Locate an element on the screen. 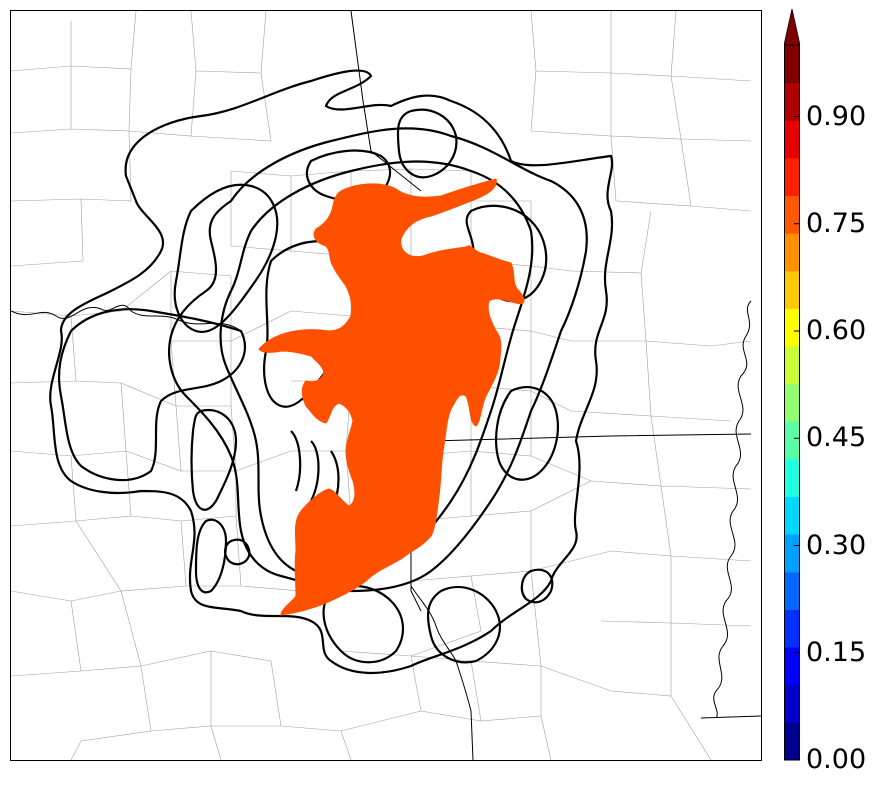 The width and height of the screenshot is (877, 785). colorbar is located at coordinates (792, 384).